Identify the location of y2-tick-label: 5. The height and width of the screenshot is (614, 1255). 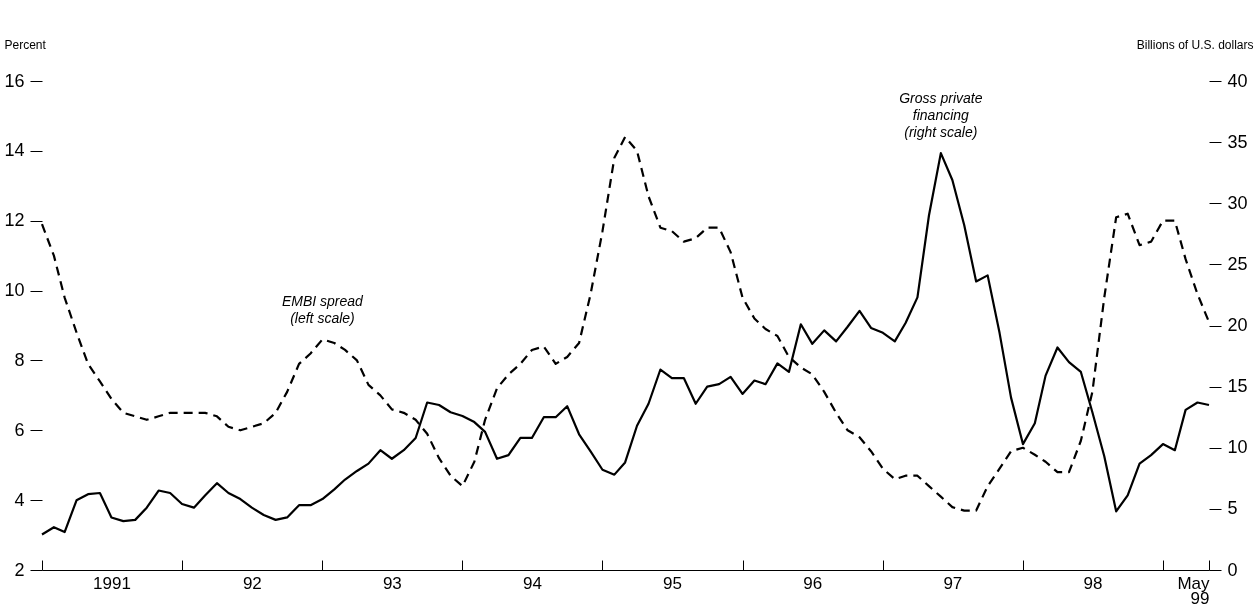
(1232, 508).